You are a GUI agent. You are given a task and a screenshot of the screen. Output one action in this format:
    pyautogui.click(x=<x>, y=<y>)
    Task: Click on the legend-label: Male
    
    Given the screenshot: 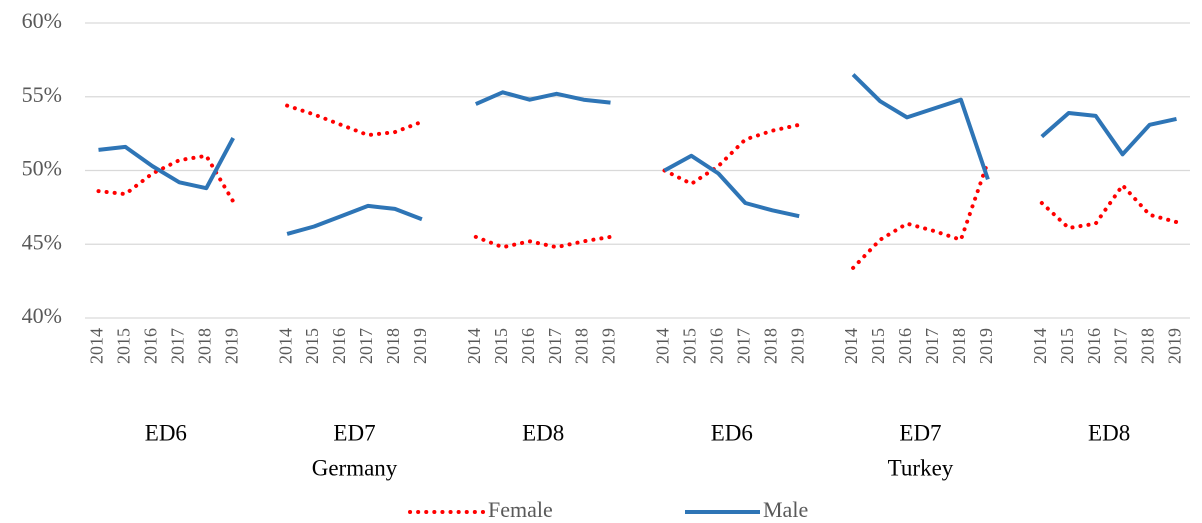 What is the action you would take?
    pyautogui.click(x=785, y=509)
    